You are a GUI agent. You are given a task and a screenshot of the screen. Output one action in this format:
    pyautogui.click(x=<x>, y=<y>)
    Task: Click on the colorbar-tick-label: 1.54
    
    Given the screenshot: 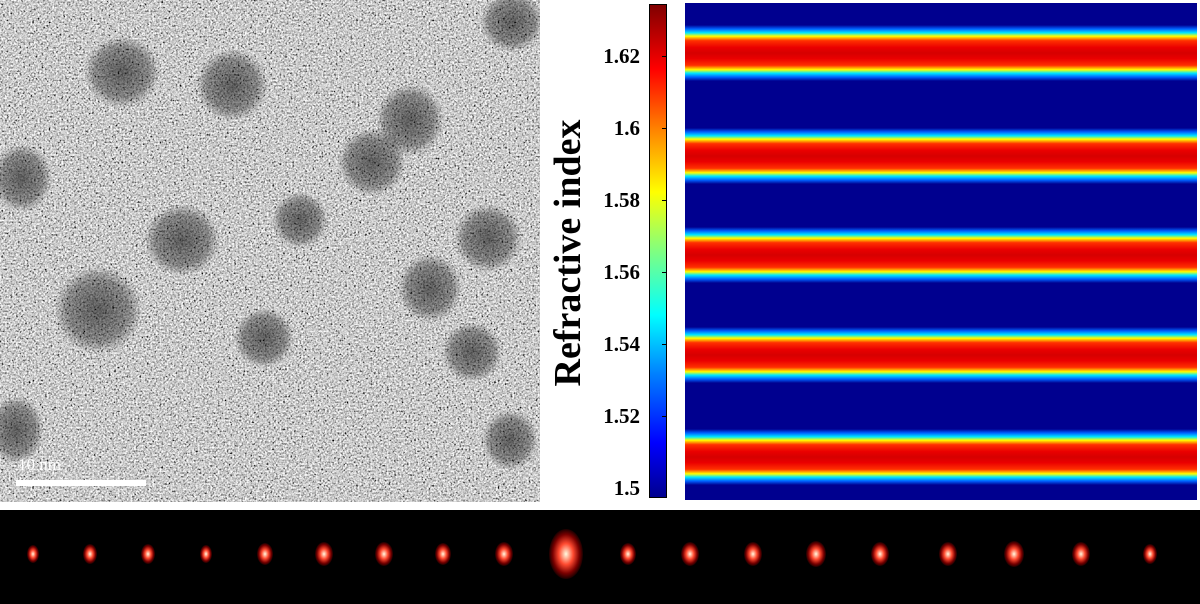 What is the action you would take?
    pyautogui.click(x=621, y=344)
    